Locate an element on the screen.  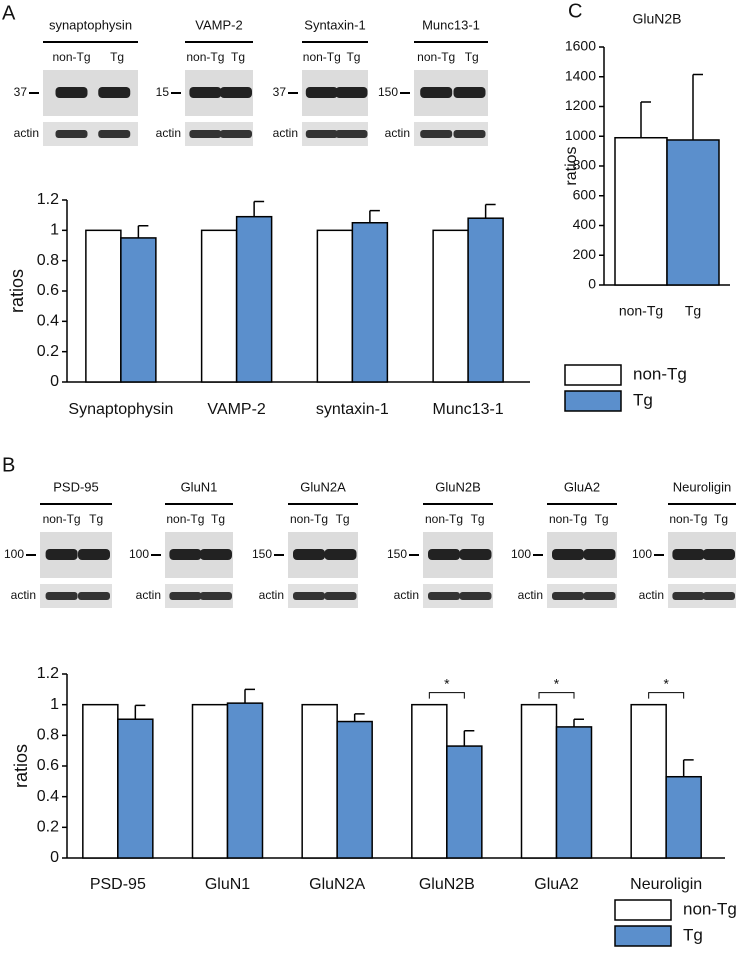
x-tick-label: Munc13-1 is located at coordinates (468, 409).